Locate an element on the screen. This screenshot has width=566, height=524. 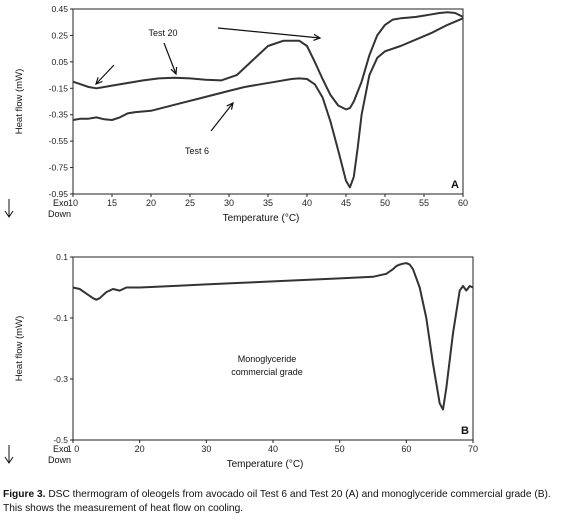
chart-b-x-axis-label: Temperature (°C) is located at coordinates (265, 464).